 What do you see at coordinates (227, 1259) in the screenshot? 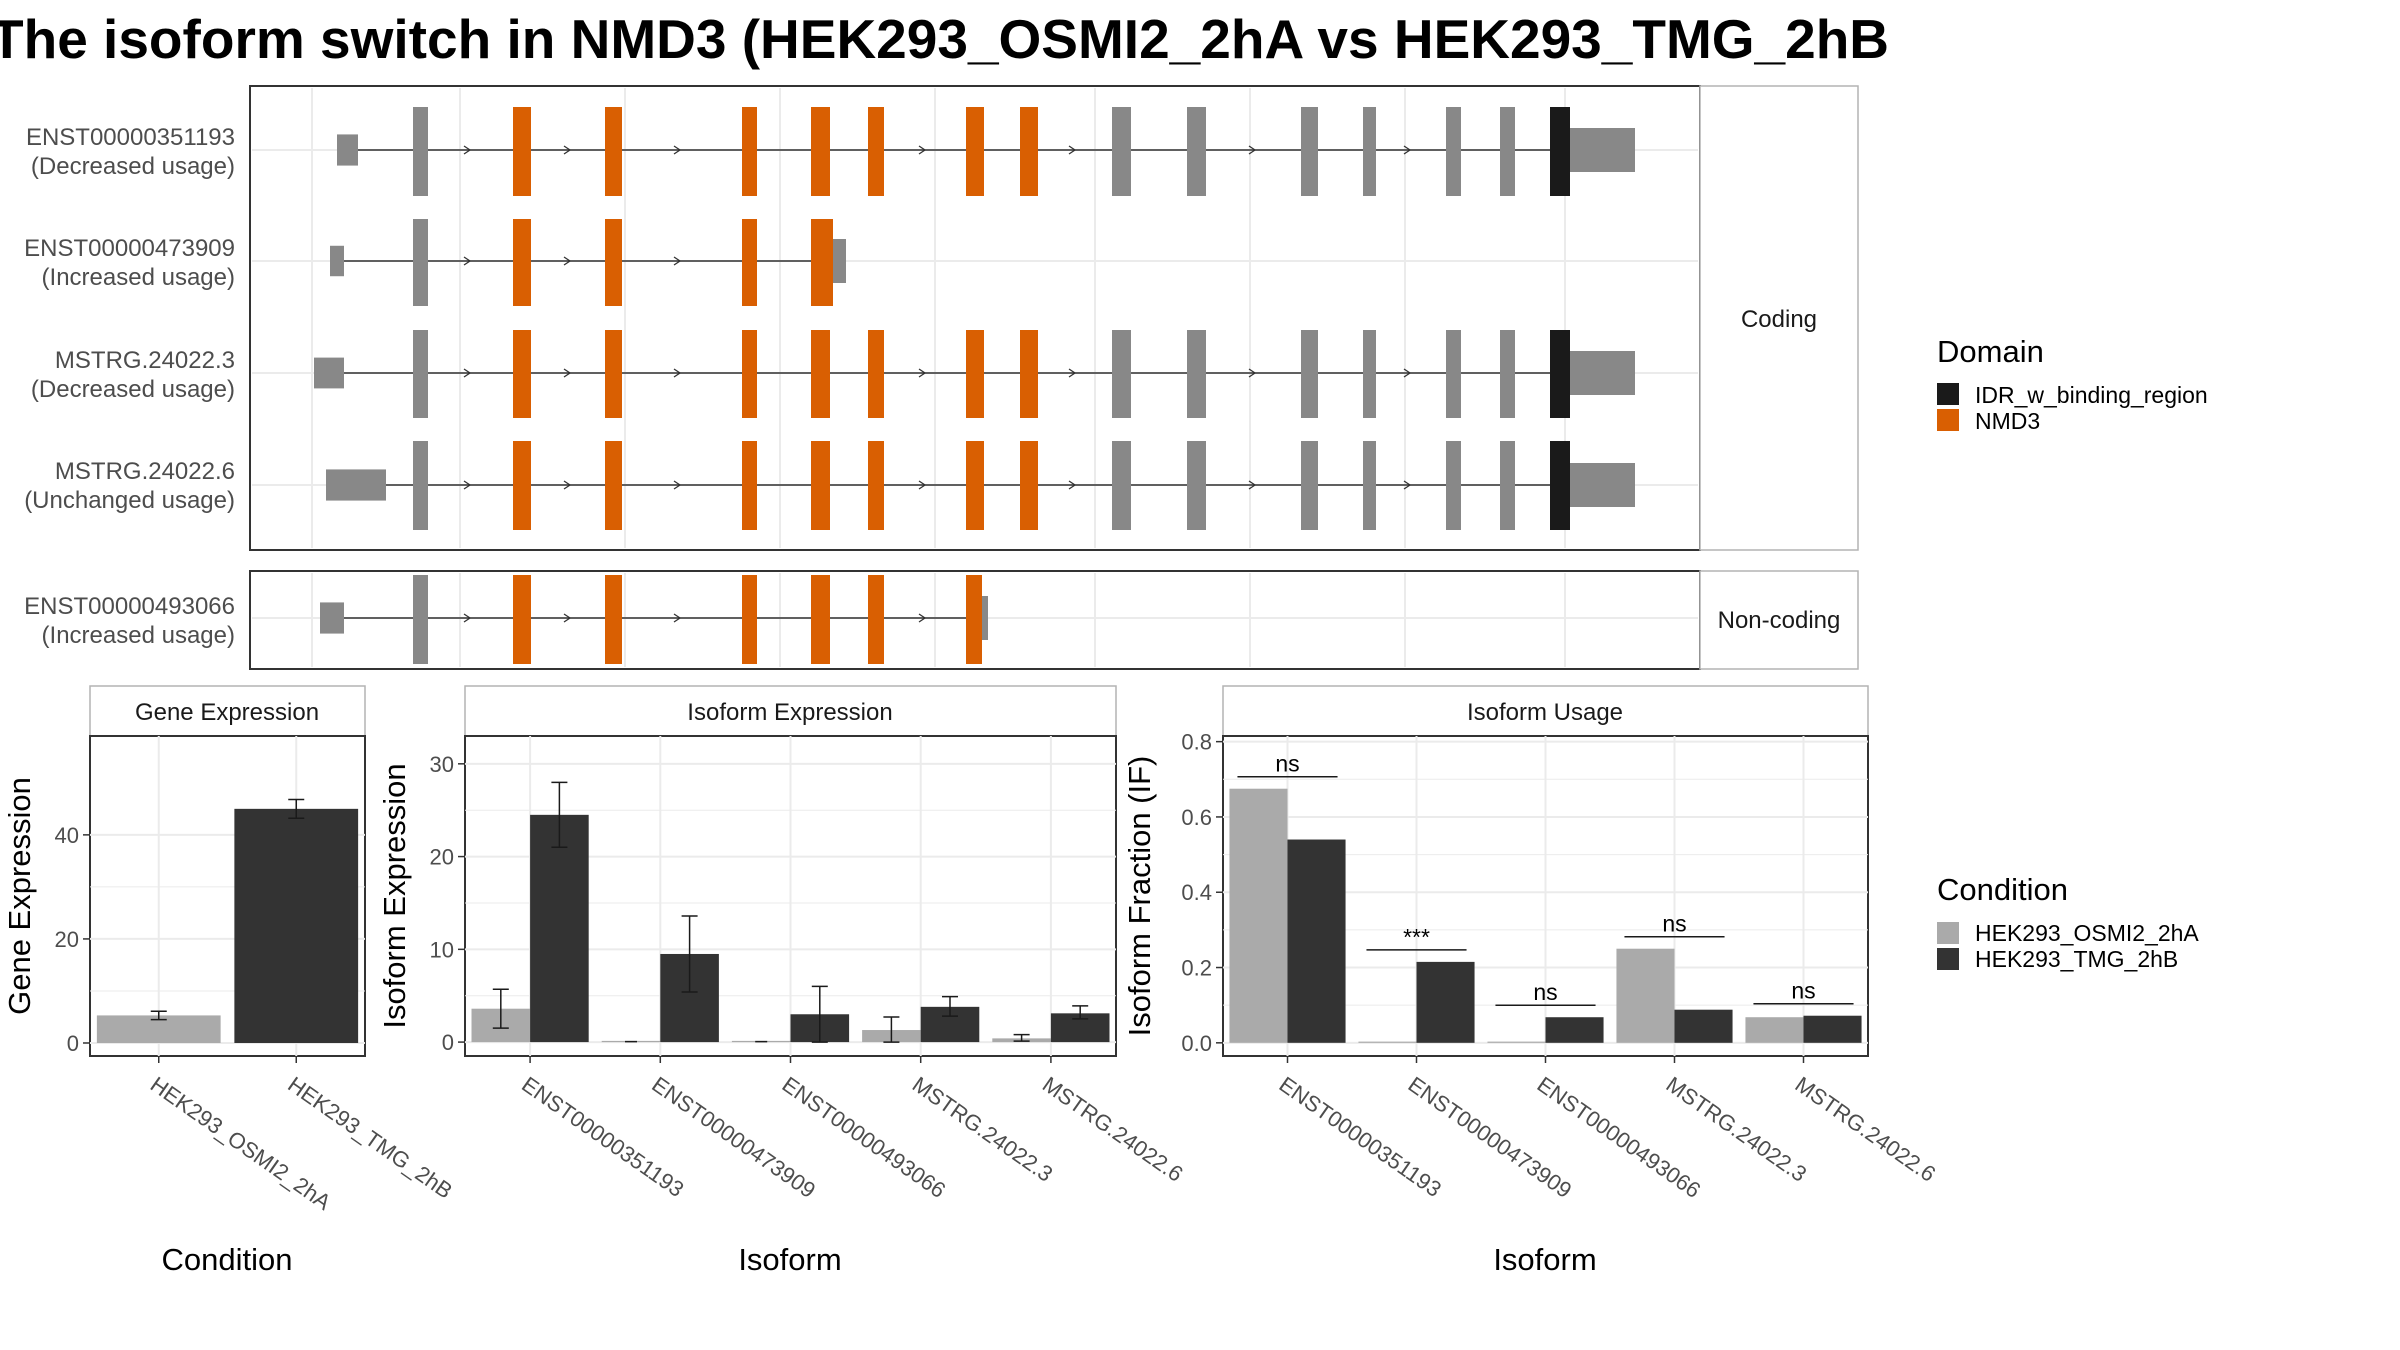
I see `gene-expression-x-label: Condition` at bounding box center [227, 1259].